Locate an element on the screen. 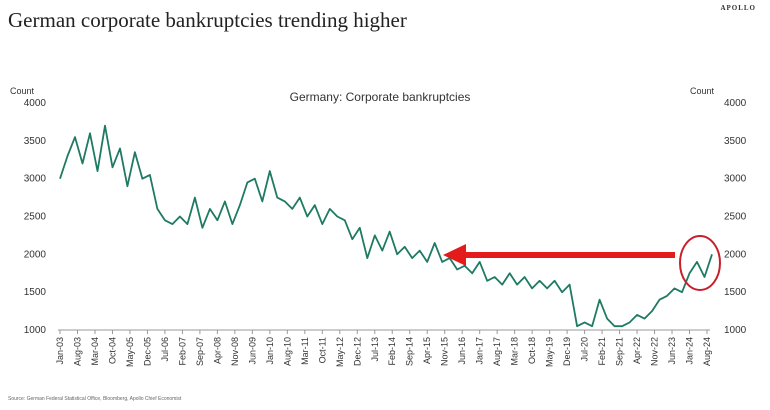  y-tick-label-right: 4000 is located at coordinates (735, 103).